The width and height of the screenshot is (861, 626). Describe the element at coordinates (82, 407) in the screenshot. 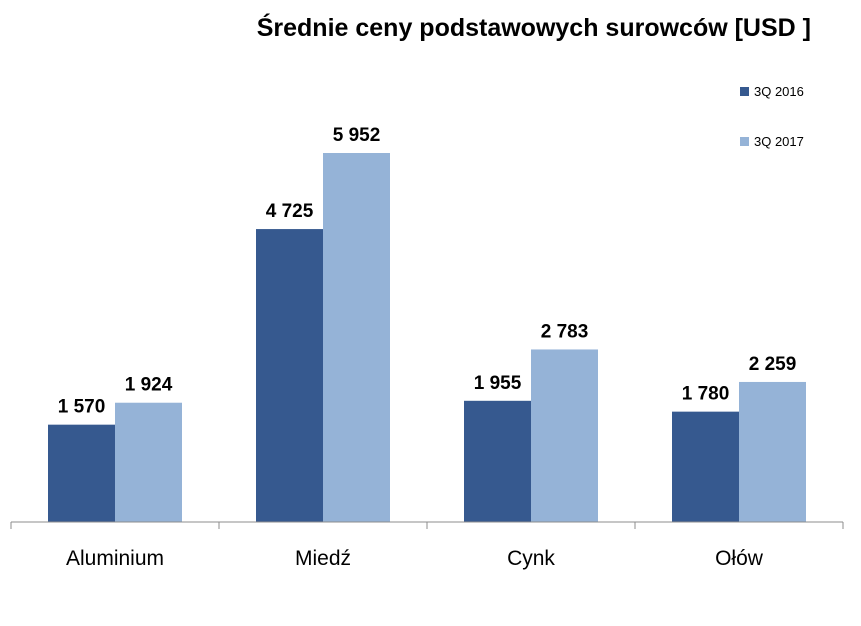

I see `data-label-aluminium-series-1: 1 570` at that location.